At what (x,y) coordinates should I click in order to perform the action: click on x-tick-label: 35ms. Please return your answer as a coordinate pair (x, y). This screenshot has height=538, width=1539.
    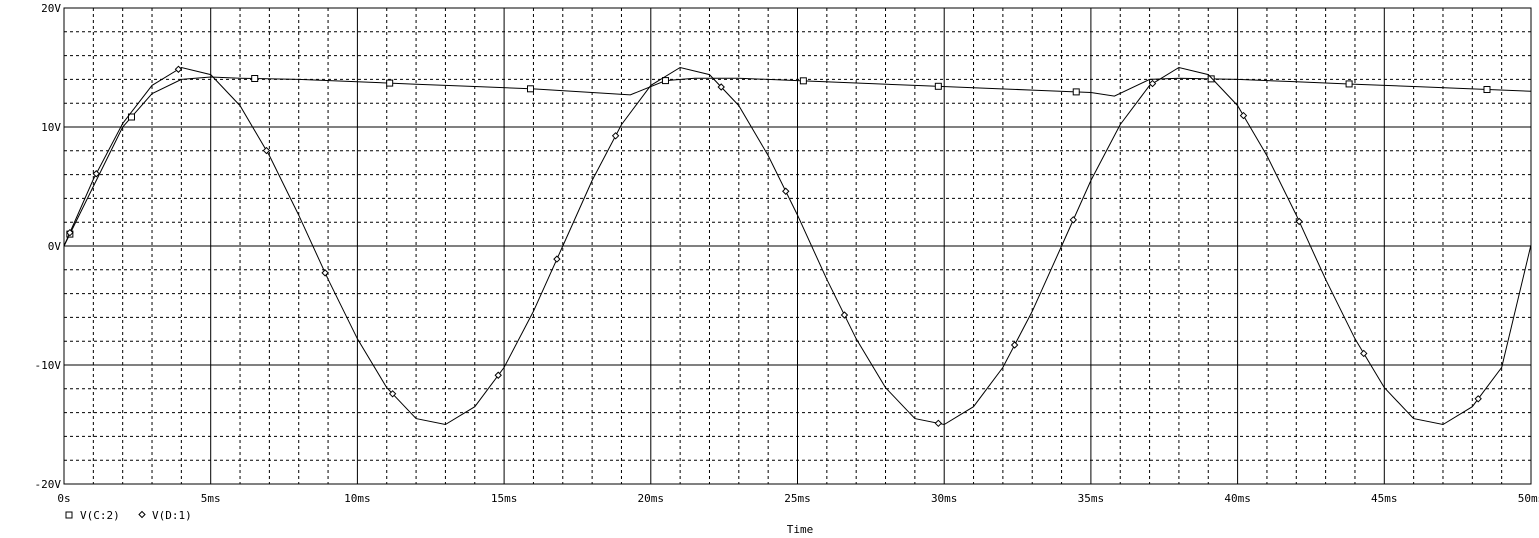
    Looking at the image, I should click on (1091, 498).